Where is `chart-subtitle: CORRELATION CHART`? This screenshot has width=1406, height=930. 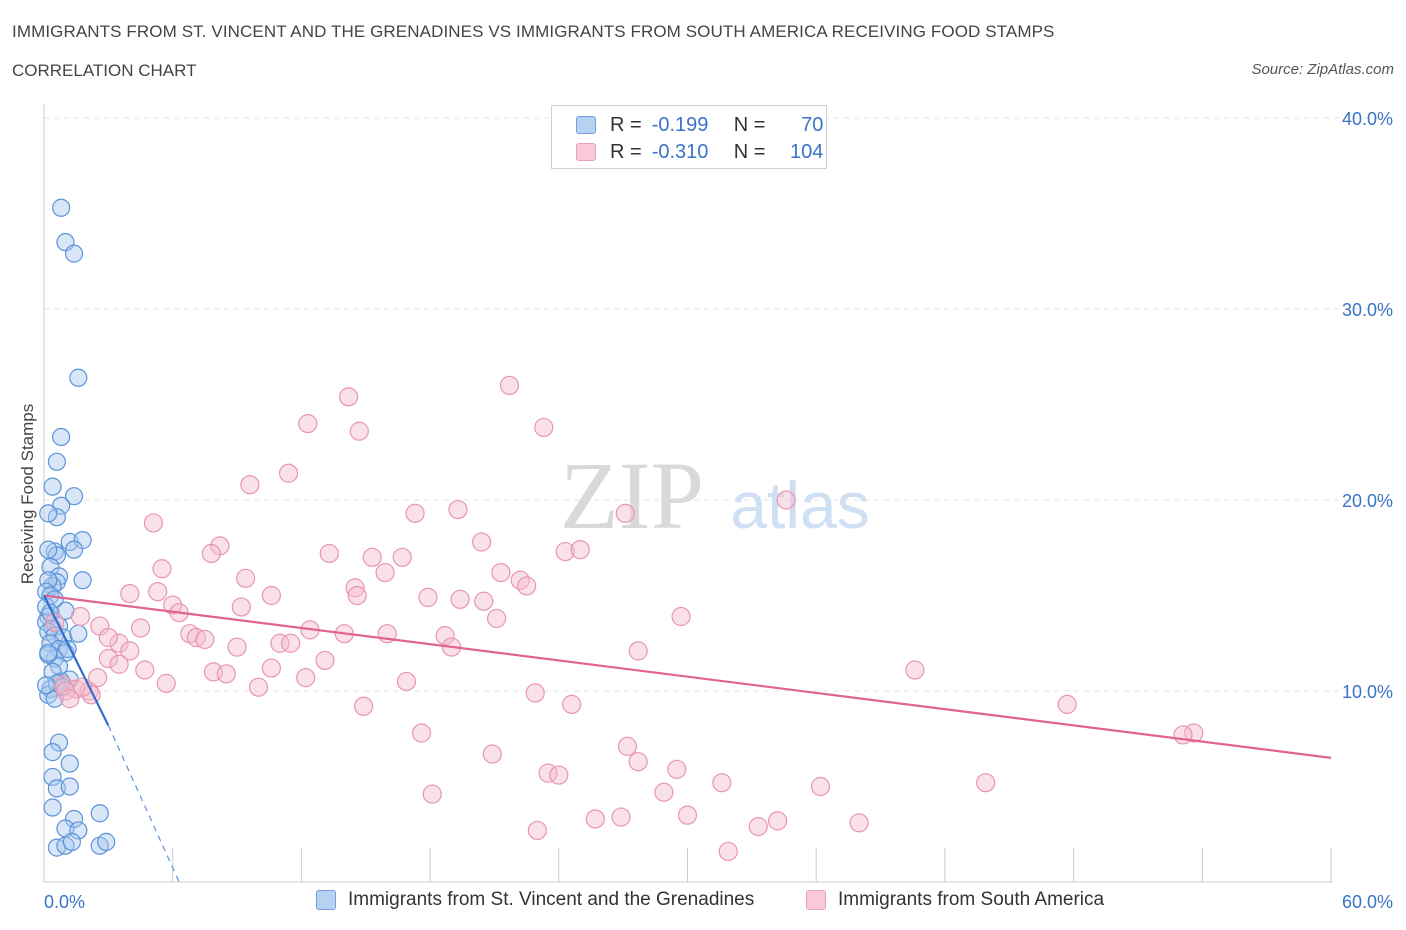
chart-subtitle: CORRELATION CHART is located at coordinates (104, 70).